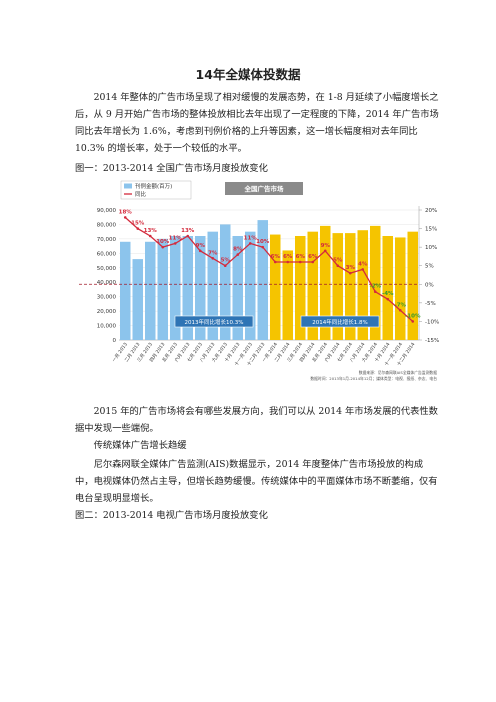  What do you see at coordinates (140, 445) in the screenshot?
I see `heading: 传统媒体广告增长趋缓` at bounding box center [140, 445].